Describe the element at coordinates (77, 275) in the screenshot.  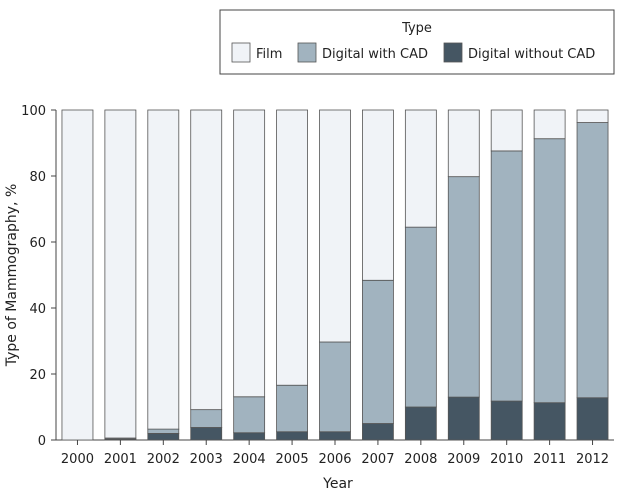
I see `bar-film-2000` at that location.